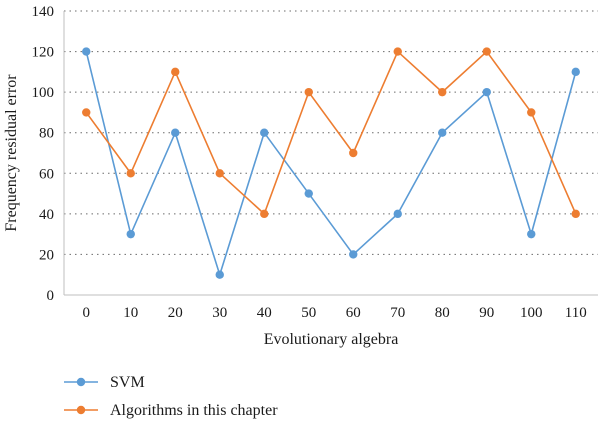  I want to click on legend-item: SVM, so click(104, 382).